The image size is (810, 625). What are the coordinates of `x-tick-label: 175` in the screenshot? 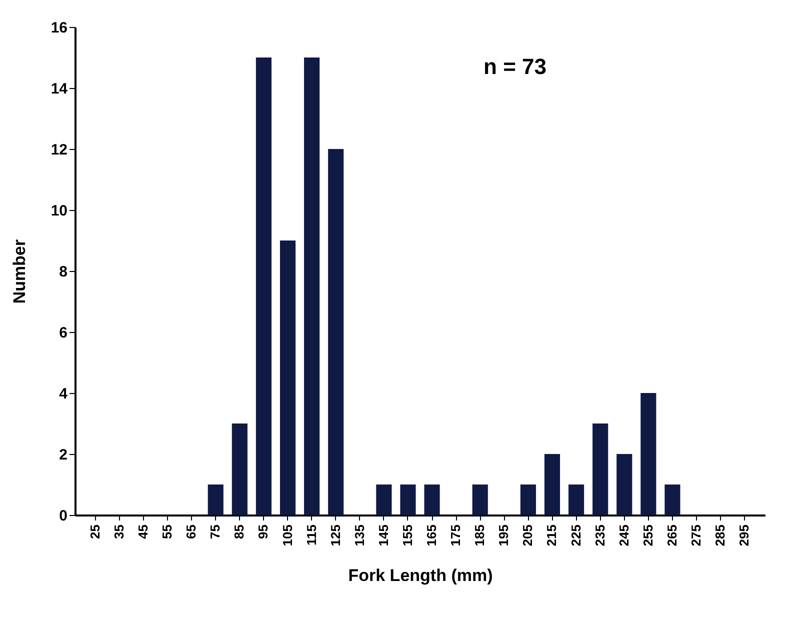 It's located at (456, 535).